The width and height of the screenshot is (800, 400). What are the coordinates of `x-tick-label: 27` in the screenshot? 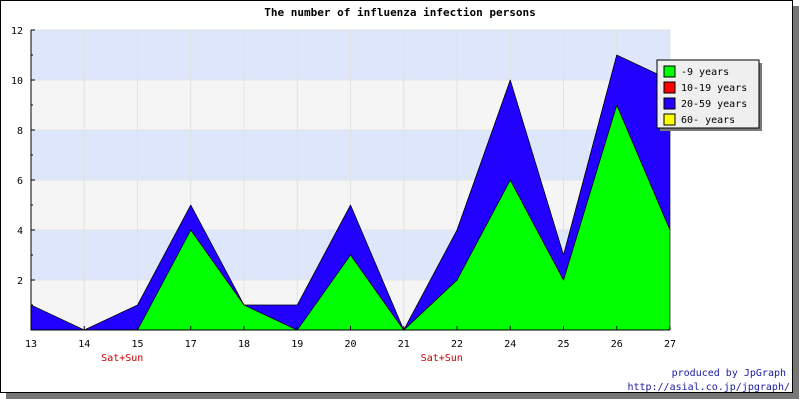 It's located at (670, 344).